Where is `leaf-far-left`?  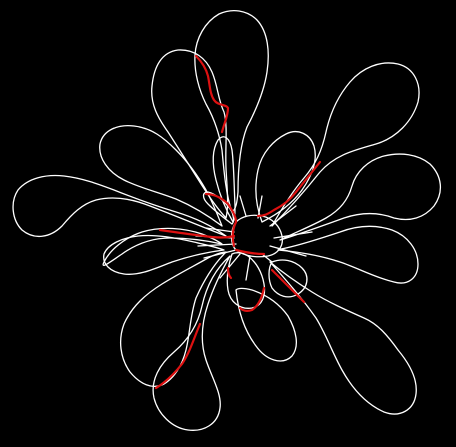
leaf-far-left is located at coordinates (119, 205).